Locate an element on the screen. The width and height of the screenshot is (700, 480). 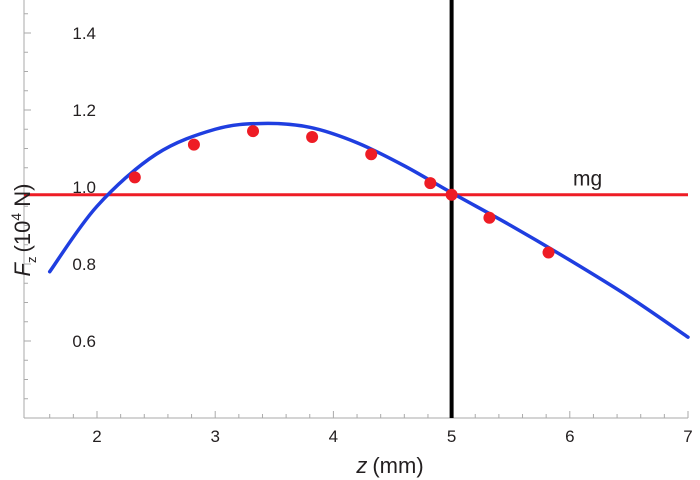
x-tick-label: 6 is located at coordinates (569, 436).